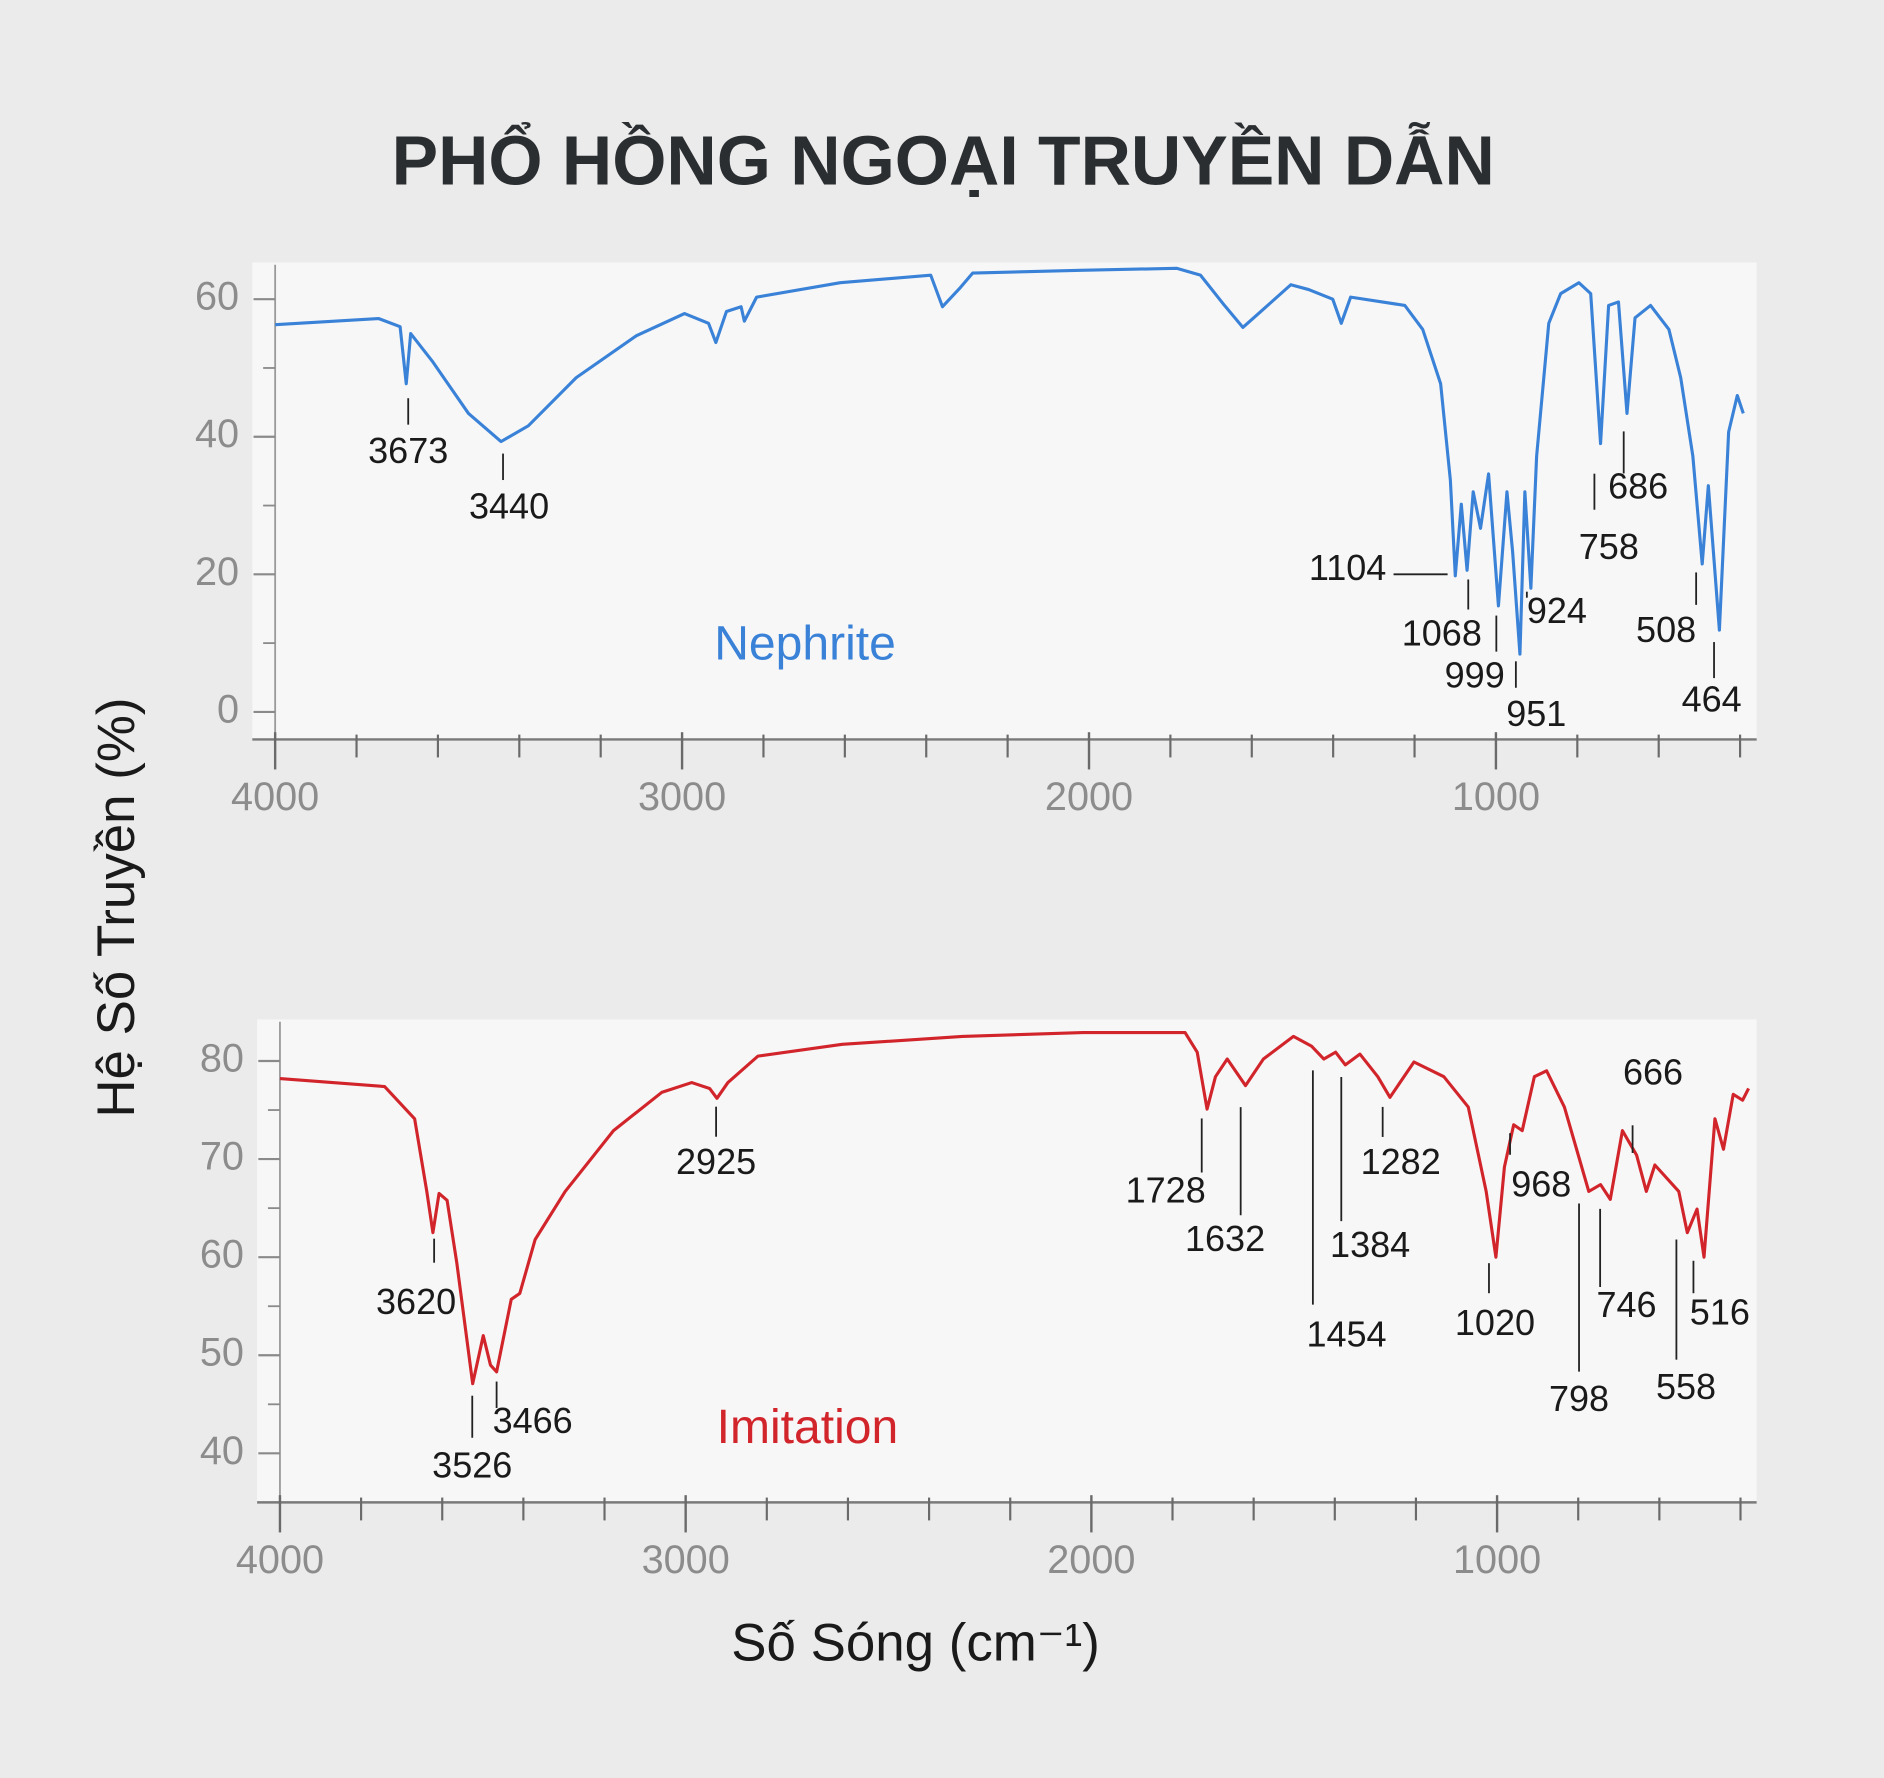 Image resolution: width=1884 pixels, height=1778 pixels. I want to click on page-title: PHỔ HỒNG NGOẠI TRUYỀN DẪN, so click(943, 160).